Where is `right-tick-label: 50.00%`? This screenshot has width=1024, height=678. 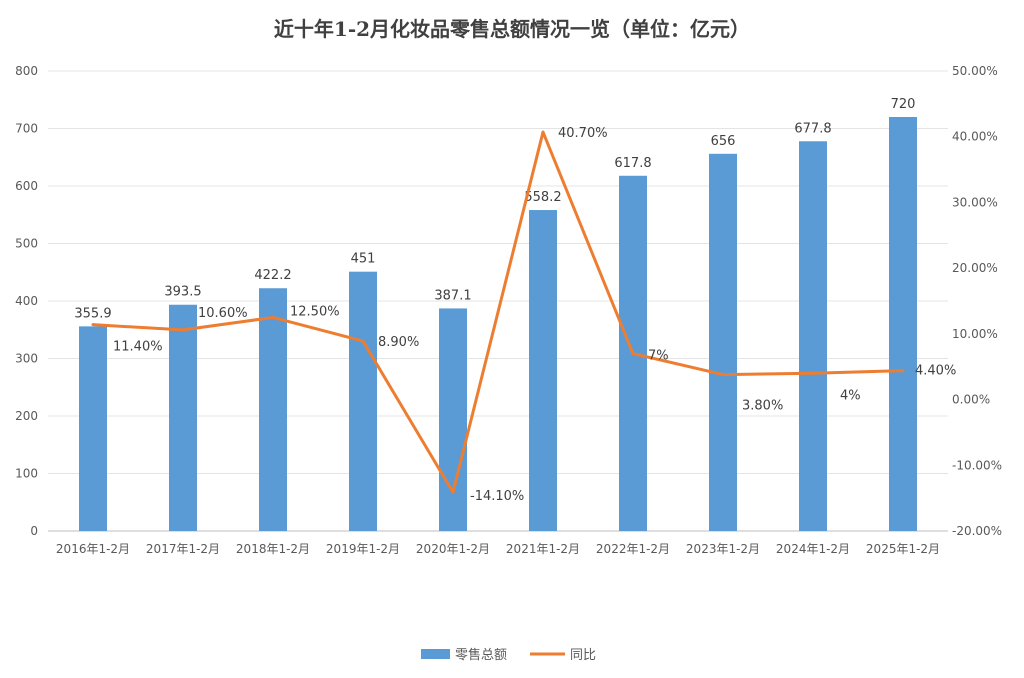
right-tick-label: 50.00% is located at coordinates (975, 71).